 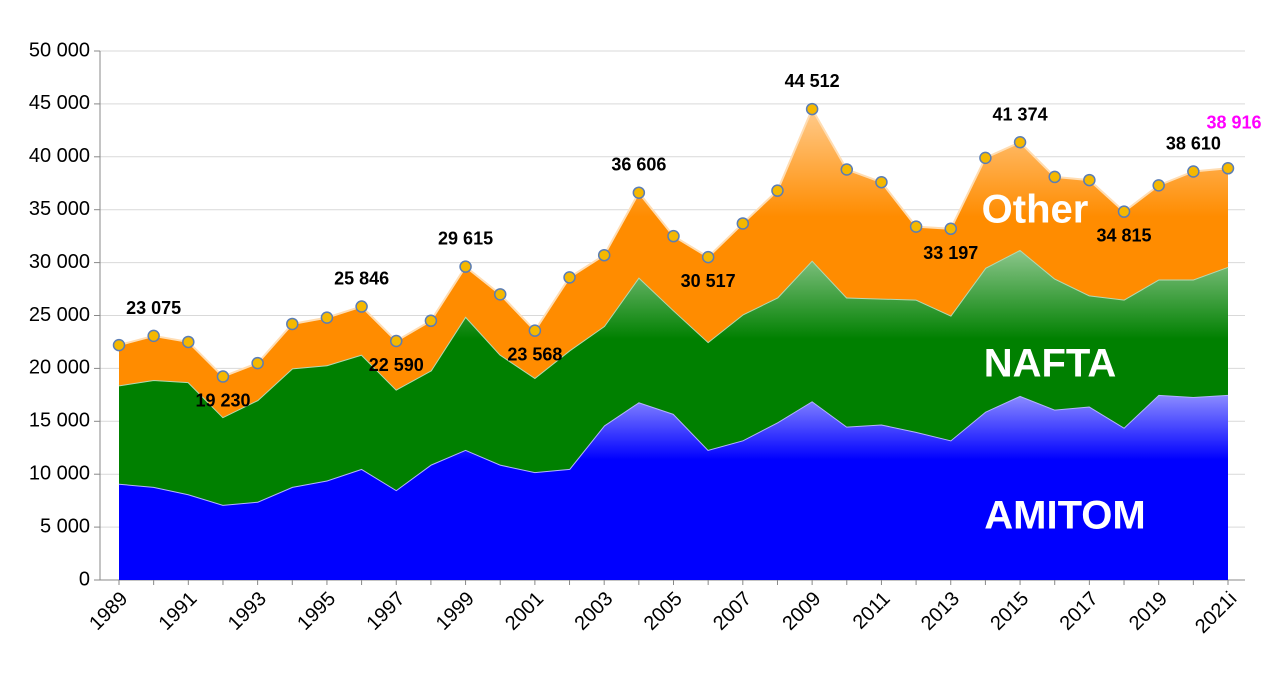 What do you see at coordinates (801, 611) in the screenshot?
I see `x-tick-label: 2009` at bounding box center [801, 611].